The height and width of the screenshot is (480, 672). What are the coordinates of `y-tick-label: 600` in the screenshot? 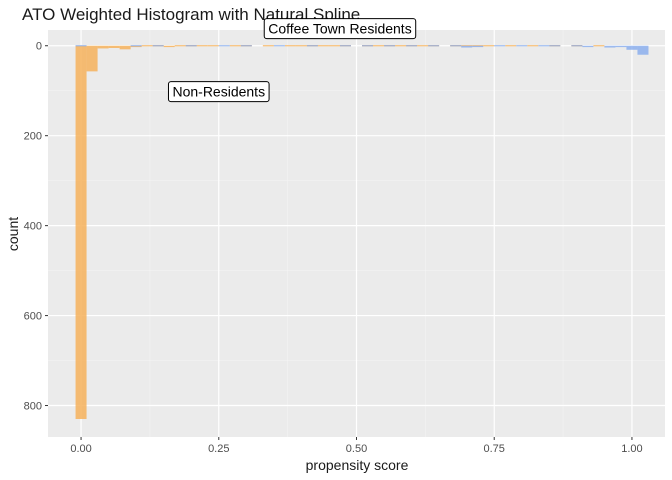 It's located at (33, 317).